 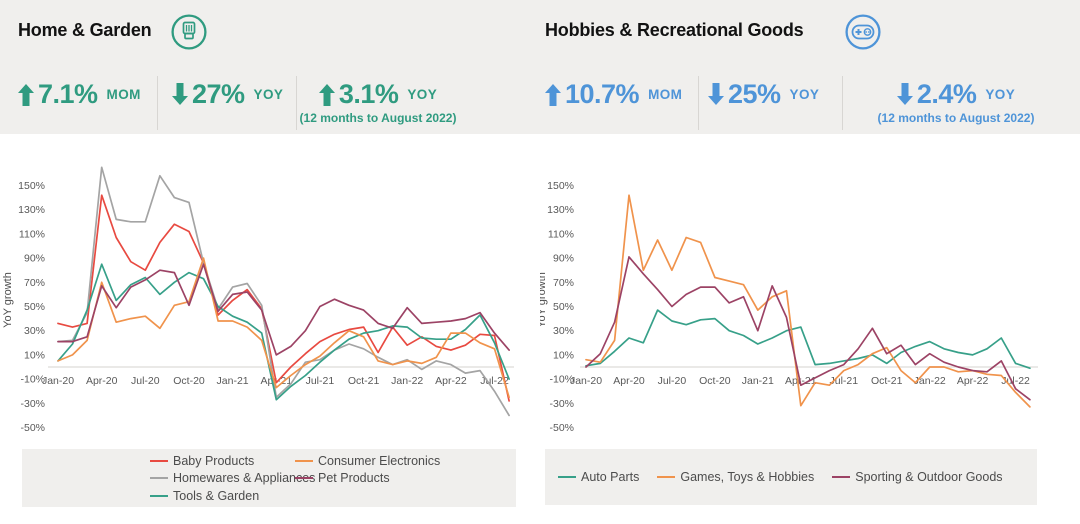 What do you see at coordinates (929, 477) in the screenshot?
I see `legend-label: Sporting & Outdoor Goods` at bounding box center [929, 477].